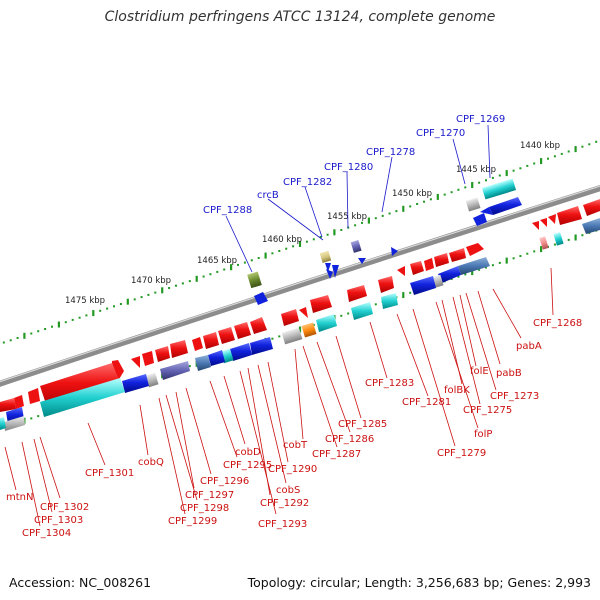 This screenshot has height=600, width=600. I want to click on label-cpf-1303: CPF_1303, so click(58, 520).